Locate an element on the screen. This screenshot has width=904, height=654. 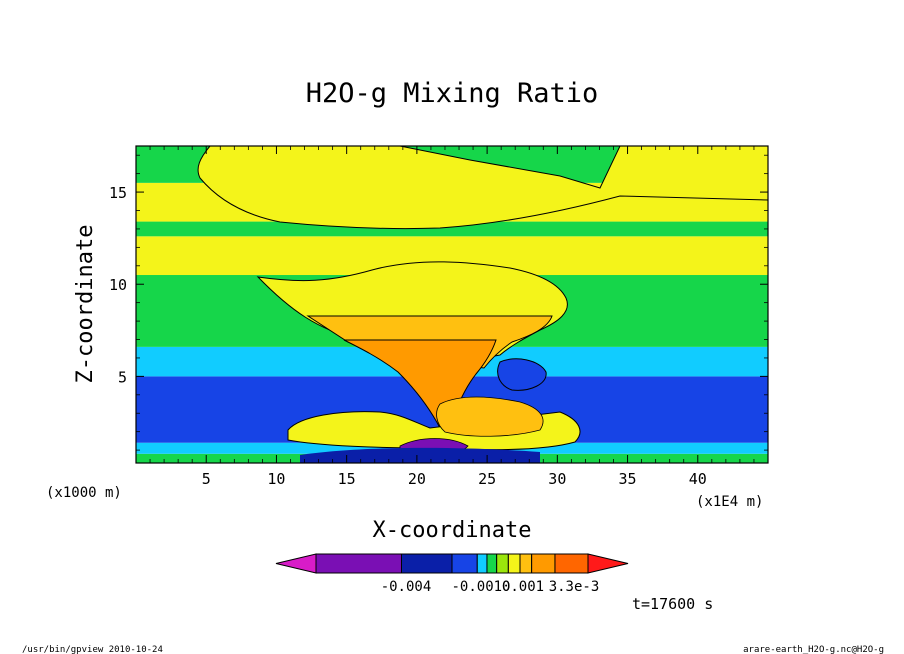
y-tick-label: 15 is located at coordinates (118, 193).